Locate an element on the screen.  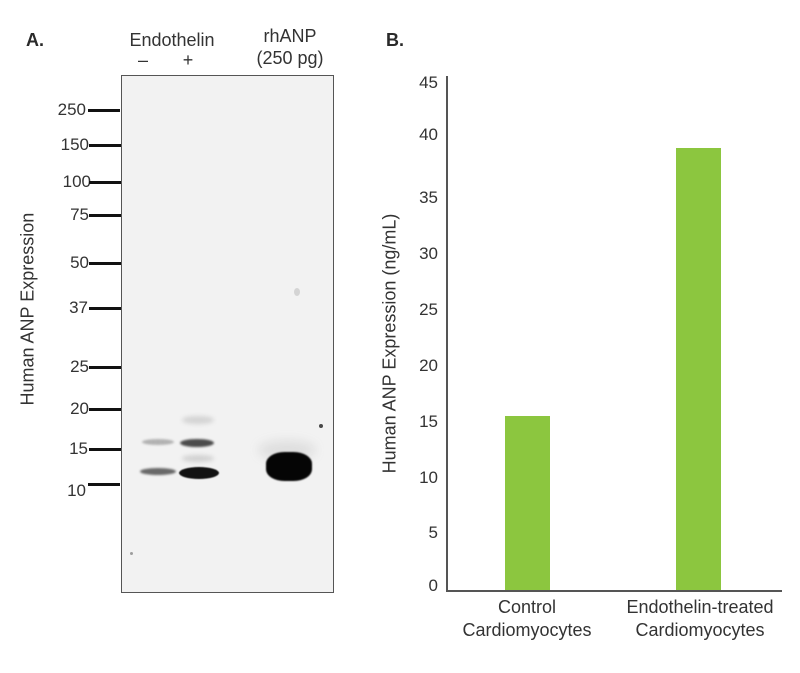
endothelin-header: Endothelin is located at coordinates (172, 40).